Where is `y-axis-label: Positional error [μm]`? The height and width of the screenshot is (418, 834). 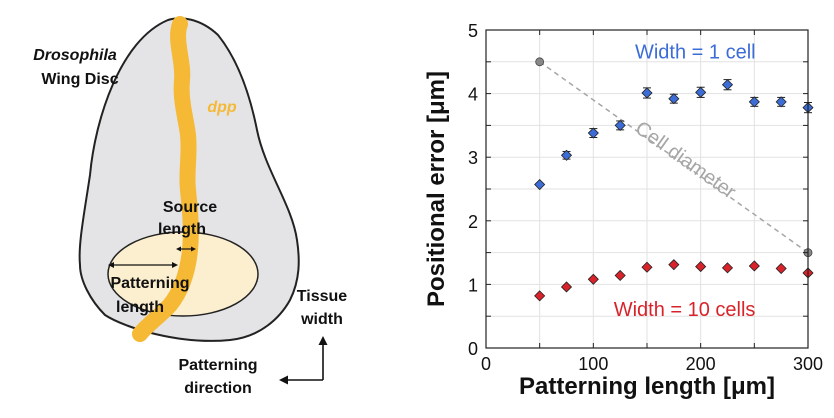 y-axis-label: Positional error [μm] is located at coordinates (436, 189).